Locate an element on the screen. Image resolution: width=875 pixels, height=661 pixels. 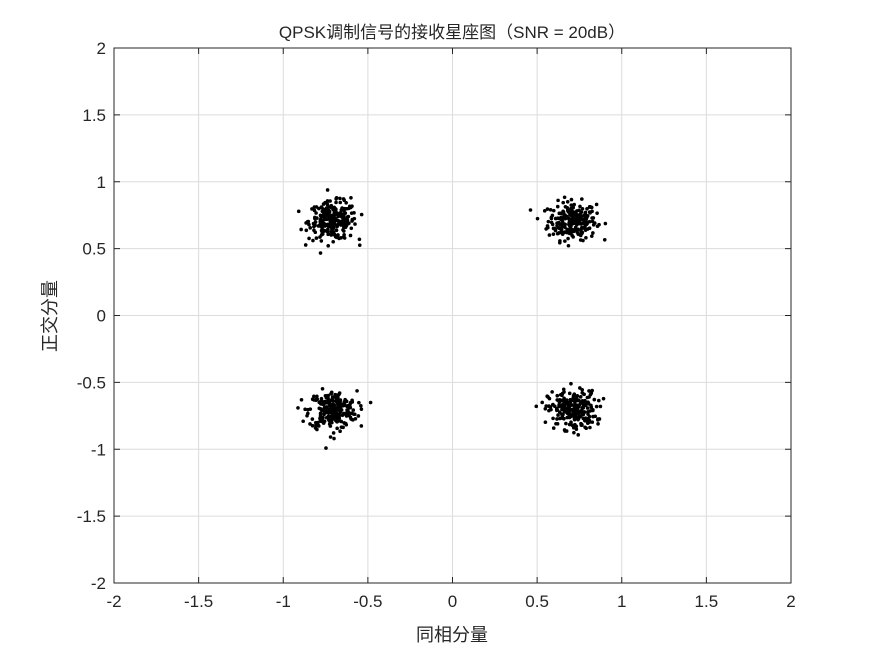
x-tick-label: 1.5 is located at coordinates (707, 601).